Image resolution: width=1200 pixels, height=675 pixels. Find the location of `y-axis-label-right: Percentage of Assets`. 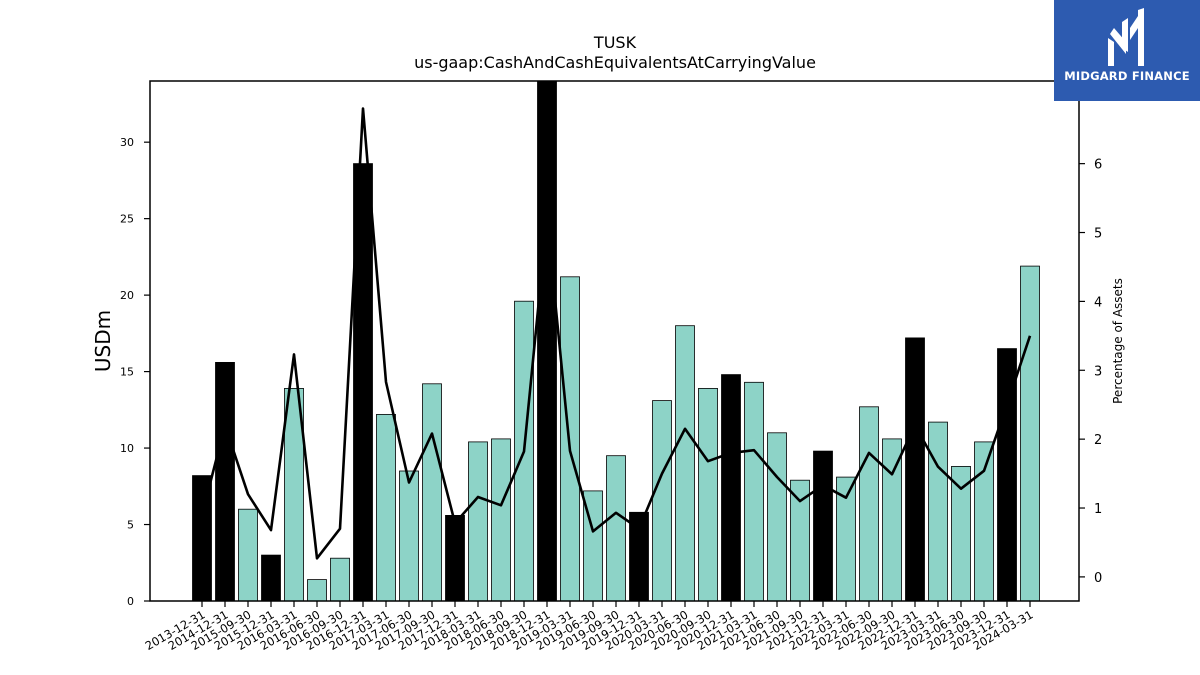

y-axis-label-right: Percentage of Assets is located at coordinates (1118, 341).